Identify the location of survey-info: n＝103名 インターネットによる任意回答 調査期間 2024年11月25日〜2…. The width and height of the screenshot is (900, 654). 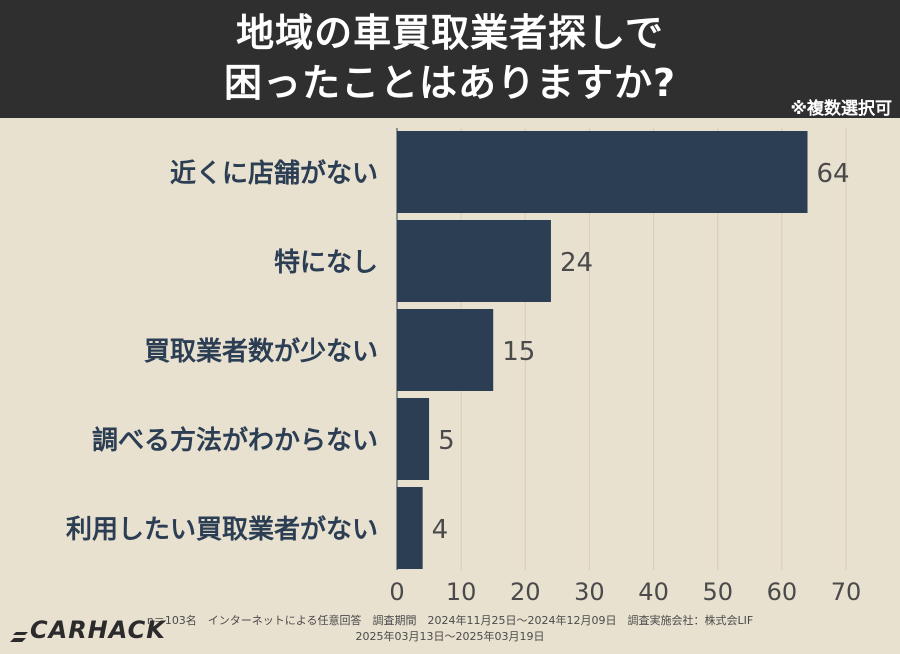
(450, 620).